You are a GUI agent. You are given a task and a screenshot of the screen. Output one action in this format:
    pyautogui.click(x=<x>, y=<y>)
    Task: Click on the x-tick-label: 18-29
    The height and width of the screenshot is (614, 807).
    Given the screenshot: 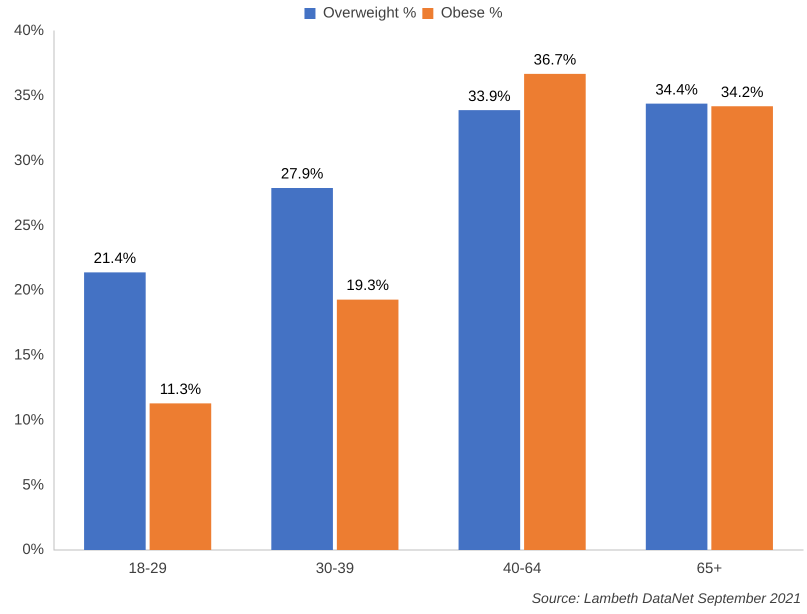 What is the action you would take?
    pyautogui.click(x=147, y=569)
    